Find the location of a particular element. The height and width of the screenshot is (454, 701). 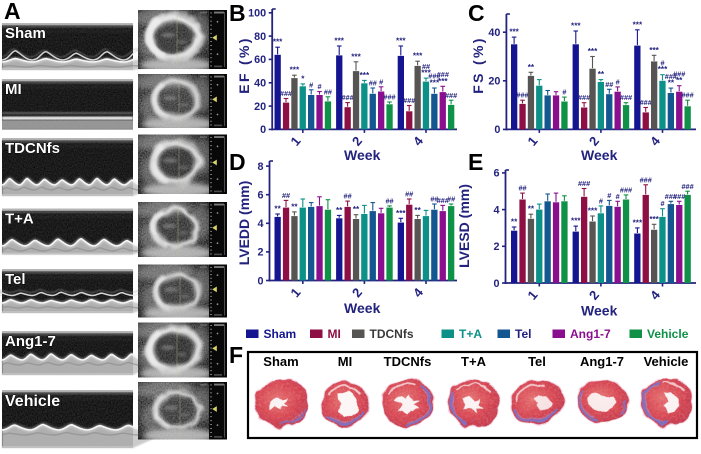

svg-text: EF (%) is located at coordinates (244, 64).